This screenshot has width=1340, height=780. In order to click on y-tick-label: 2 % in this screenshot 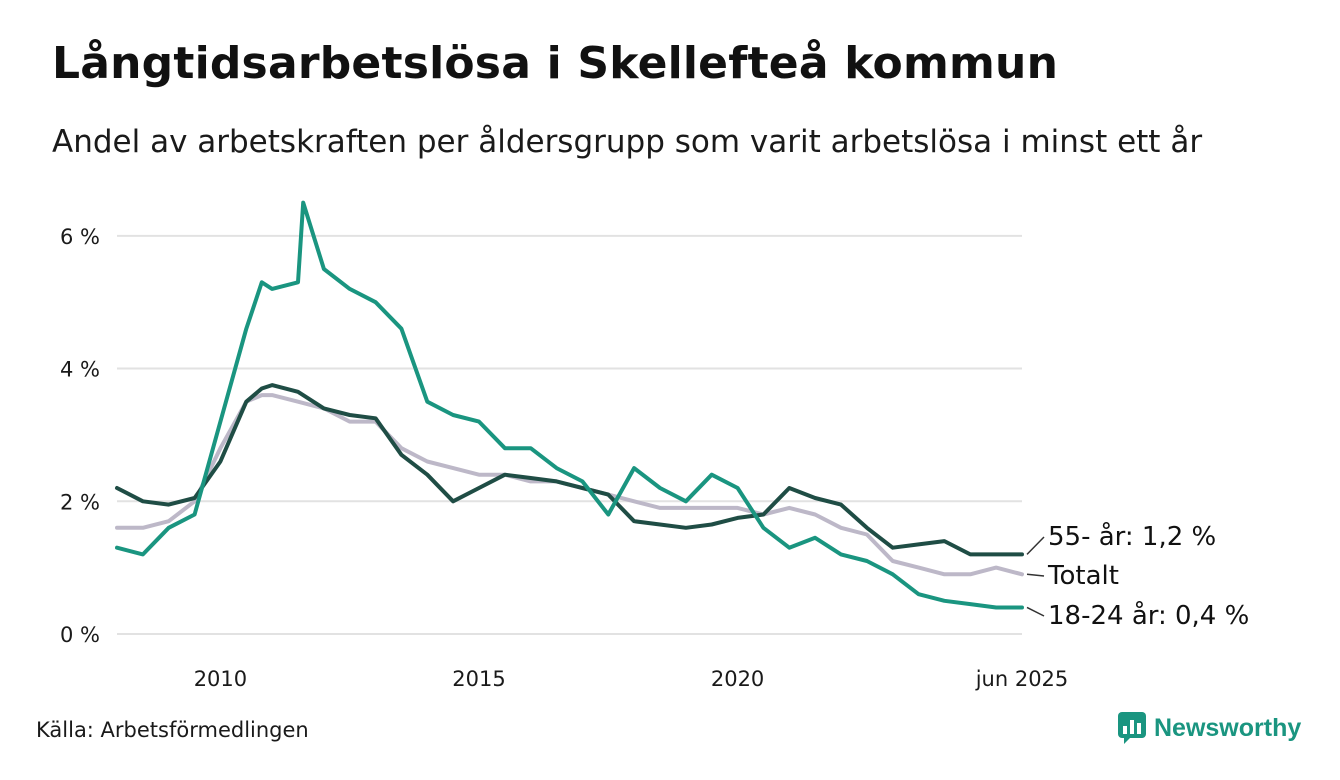, I will do `click(80, 502)`.